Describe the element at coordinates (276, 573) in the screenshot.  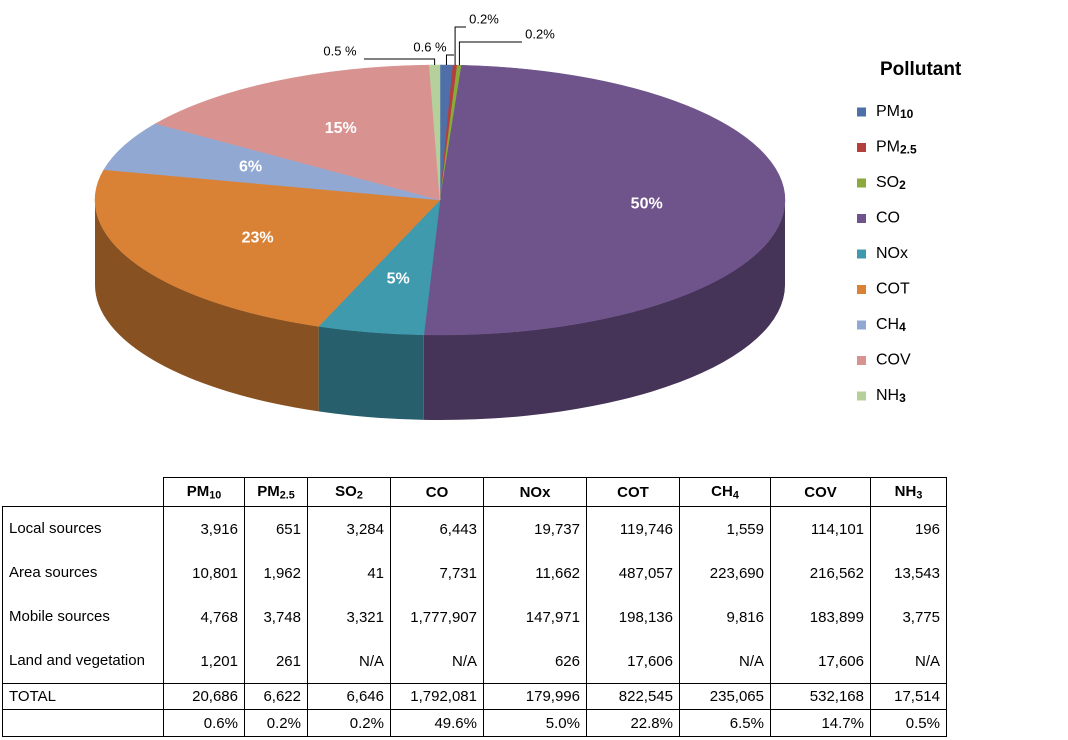
I see `table-cell: 1,962` at that location.